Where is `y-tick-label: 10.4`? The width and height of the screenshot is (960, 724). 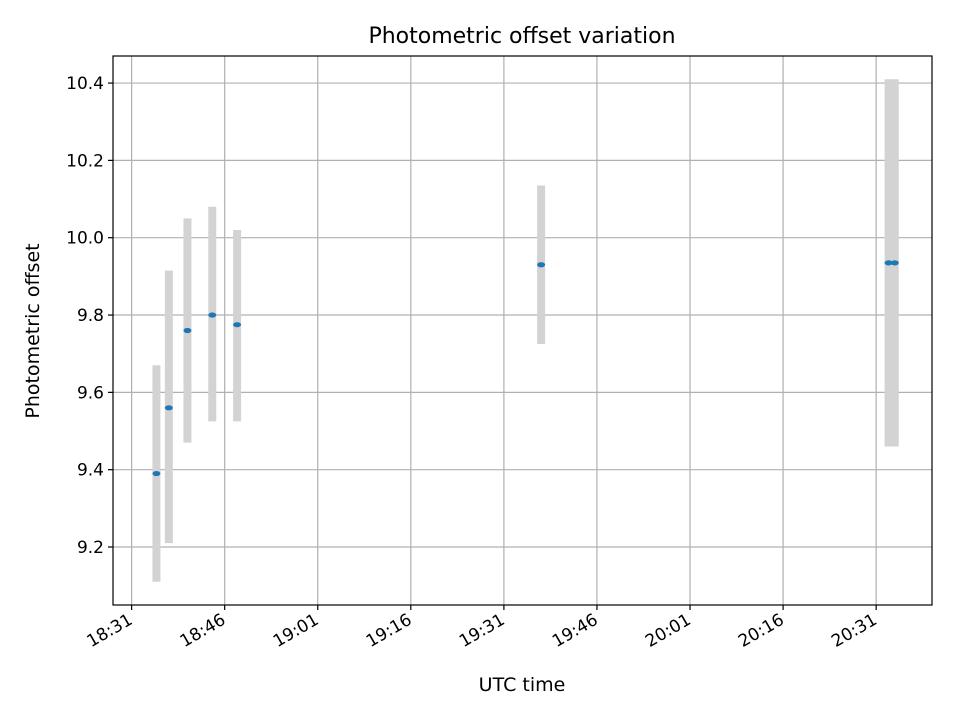
y-tick-label: 10.4 is located at coordinates (85, 84).